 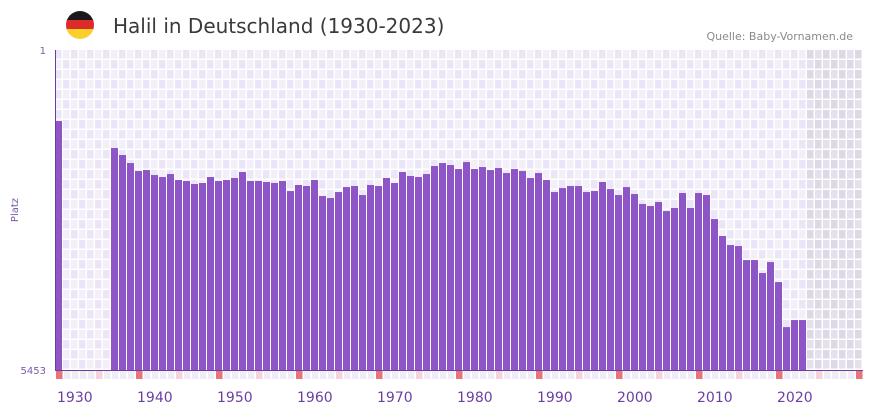 What do you see at coordinates (794, 345) in the screenshot?
I see `bar-2022` at bounding box center [794, 345].